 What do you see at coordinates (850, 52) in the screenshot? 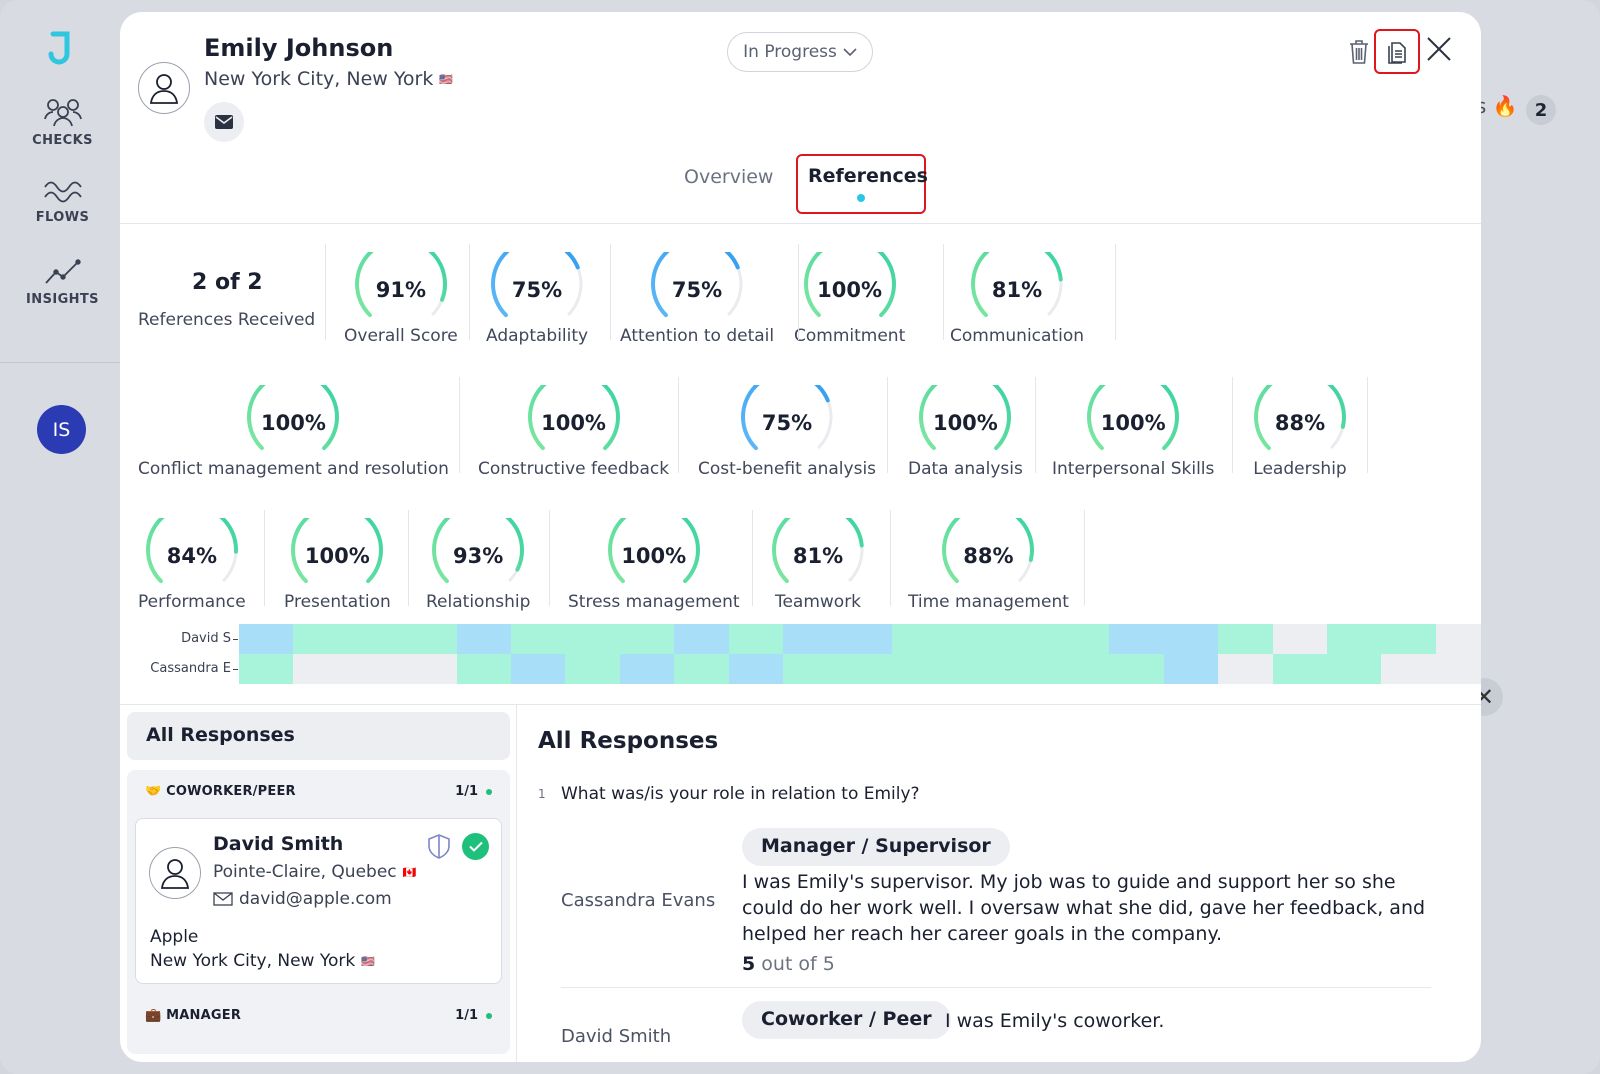
I see `chevron-down-icon` at bounding box center [850, 52].